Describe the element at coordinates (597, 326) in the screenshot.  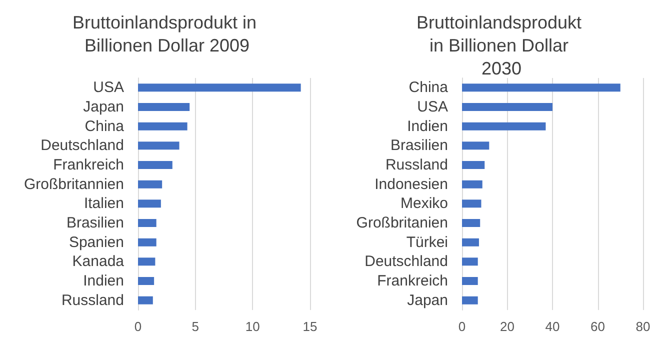
I see `x-tick-label: 60` at that location.